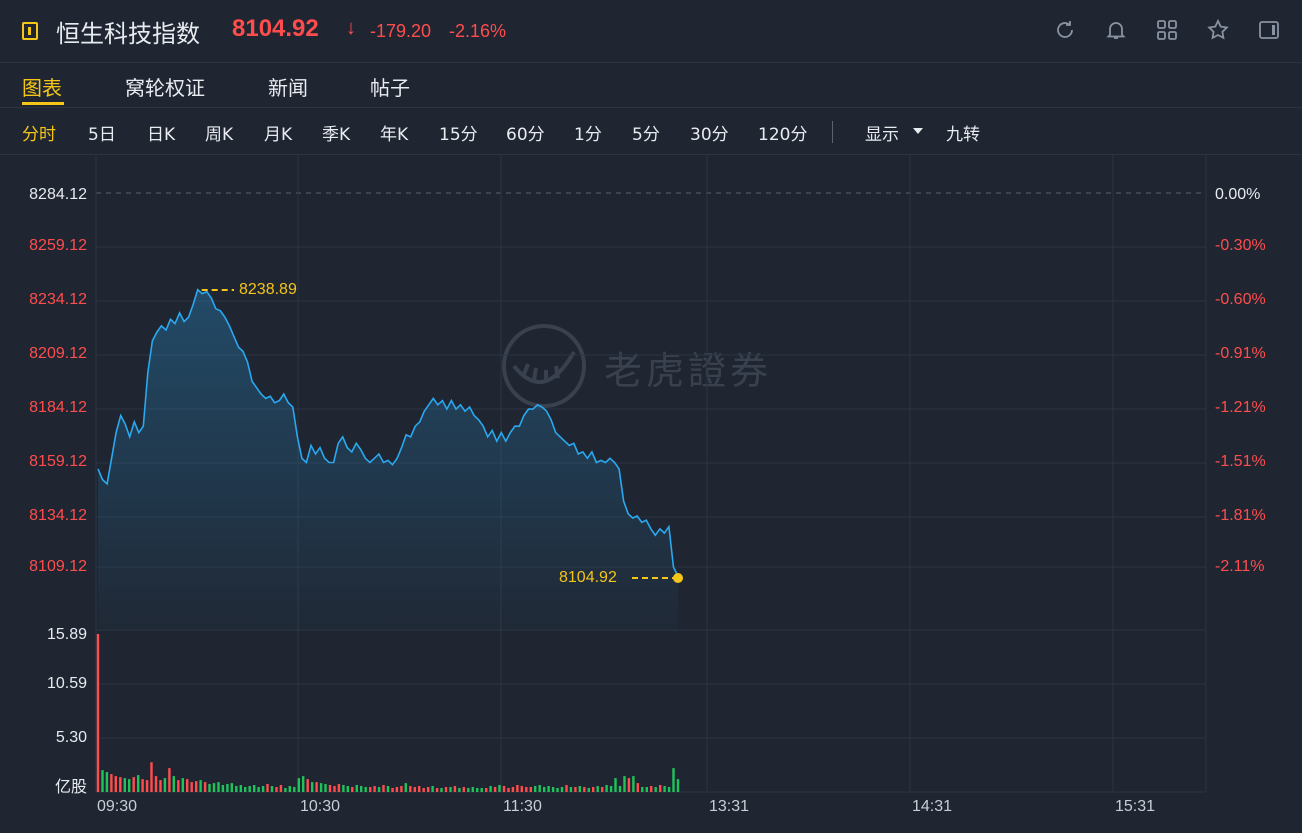  What do you see at coordinates (1167, 30) in the screenshot?
I see `grid-icon` at bounding box center [1167, 30].